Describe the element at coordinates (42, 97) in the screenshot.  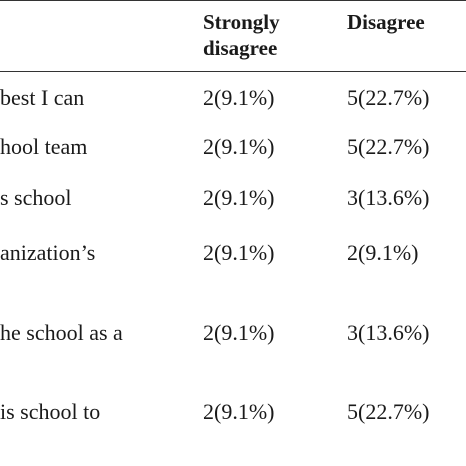
I see `row-label: best I can` at that location.